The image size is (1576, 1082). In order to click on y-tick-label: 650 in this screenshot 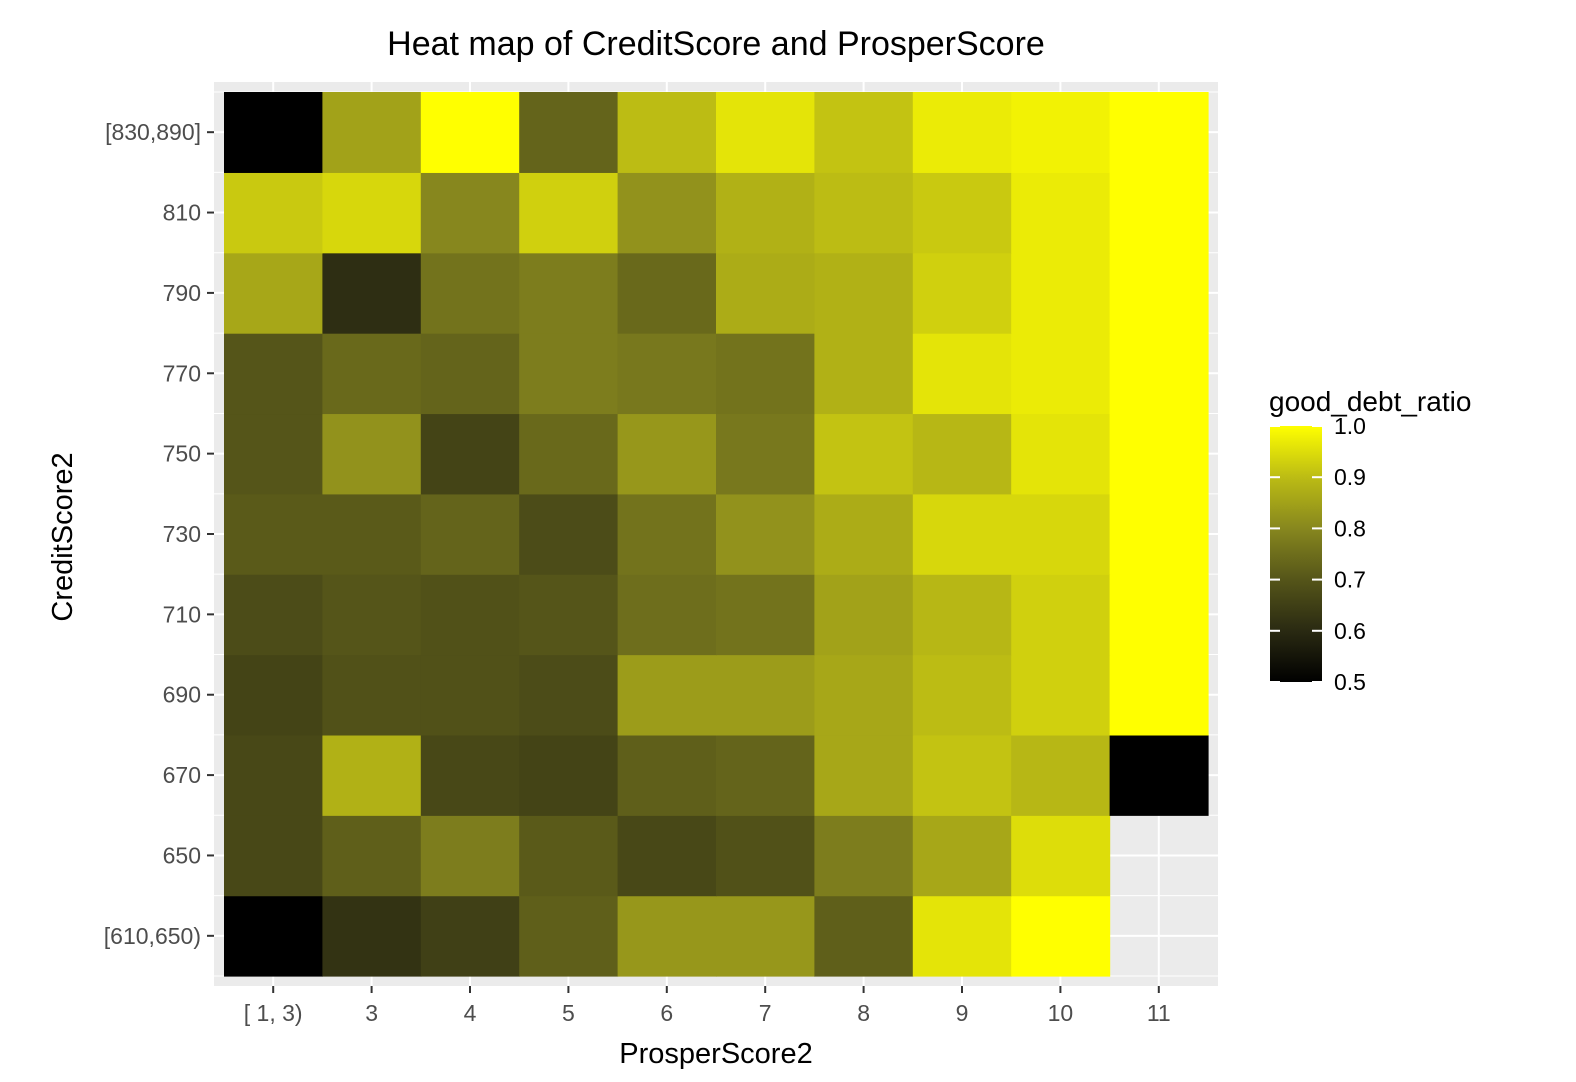, I will do `click(182, 855)`.